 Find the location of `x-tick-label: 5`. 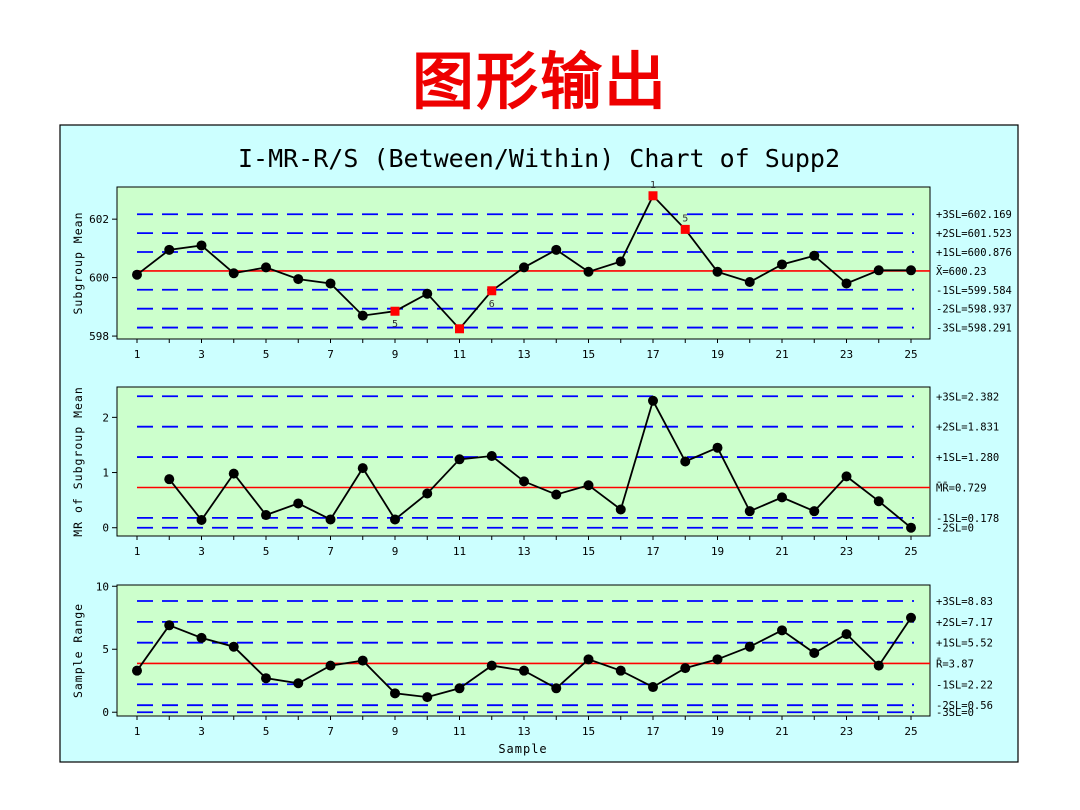

x-tick-label: 5 is located at coordinates (266, 354).